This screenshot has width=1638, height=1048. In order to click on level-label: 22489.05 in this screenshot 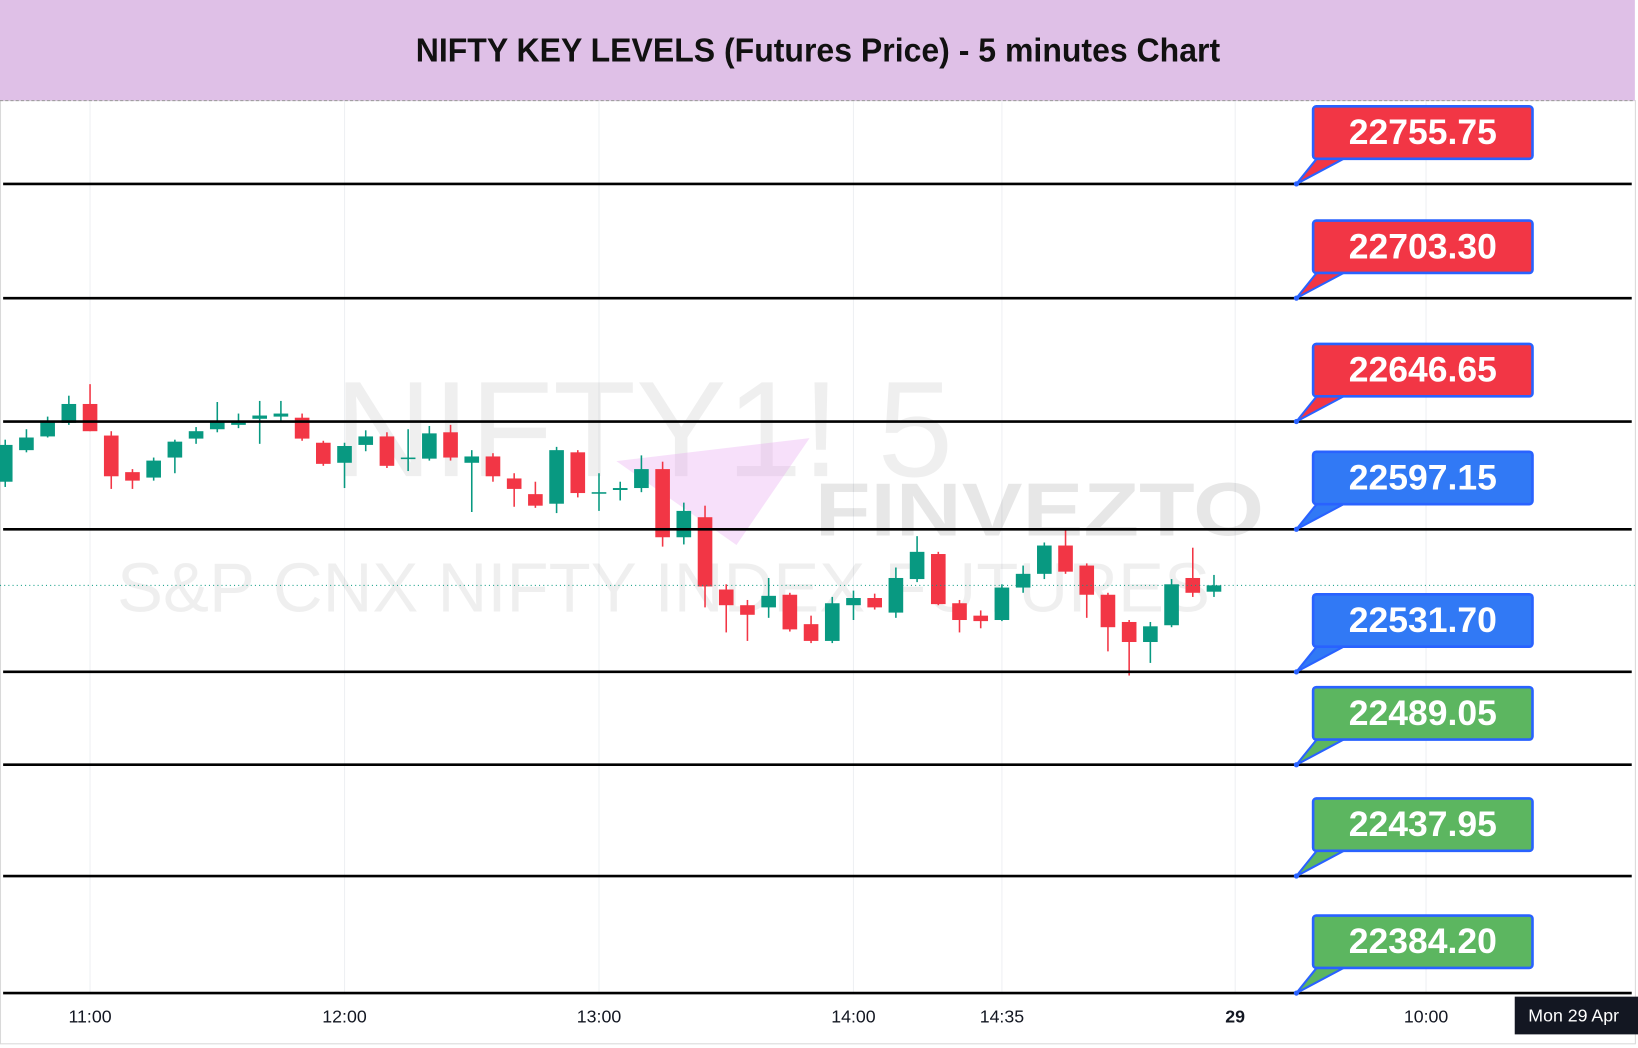, I will do `click(1423, 713)`.